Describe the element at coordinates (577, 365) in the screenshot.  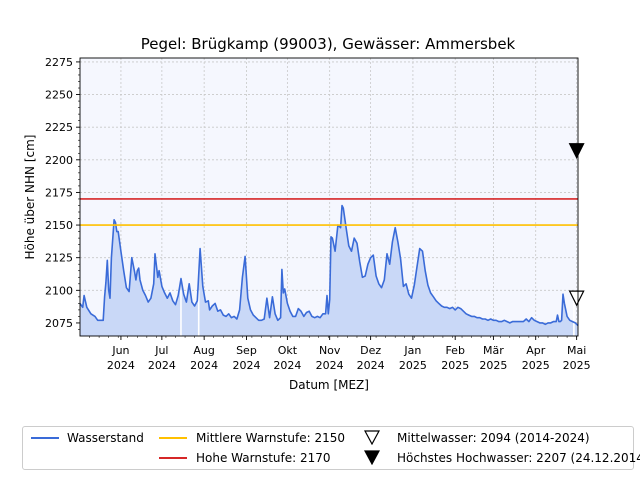
I see `x-tick-label-11-1: 2025` at that location.